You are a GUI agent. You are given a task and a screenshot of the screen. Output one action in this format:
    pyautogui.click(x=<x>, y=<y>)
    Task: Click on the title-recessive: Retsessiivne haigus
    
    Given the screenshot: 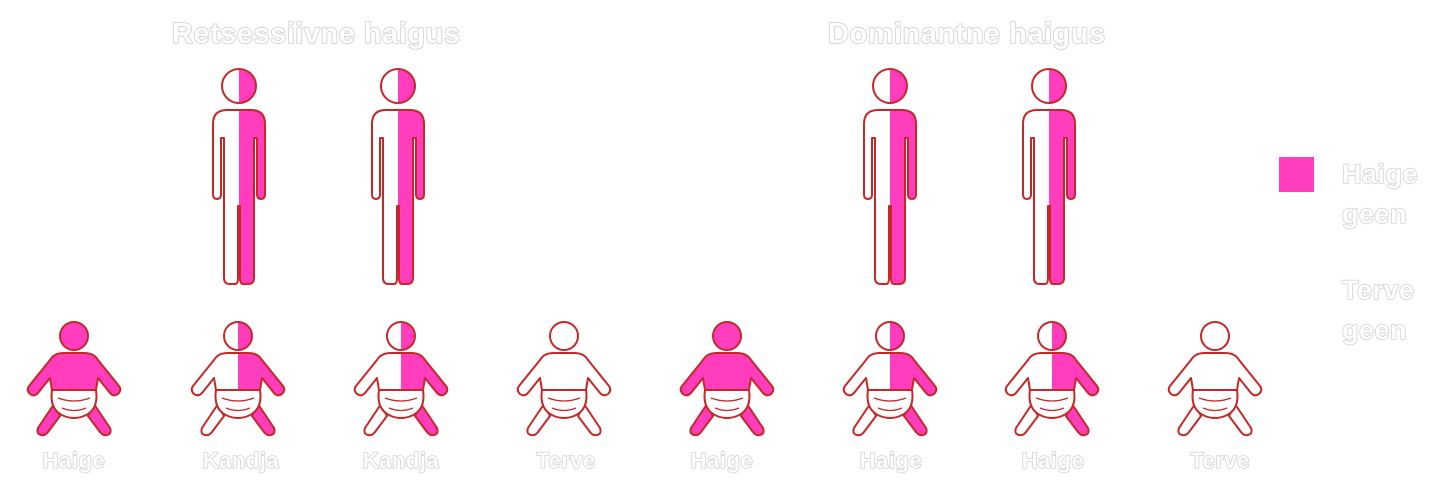 What is the action you would take?
    pyautogui.click(x=316, y=33)
    